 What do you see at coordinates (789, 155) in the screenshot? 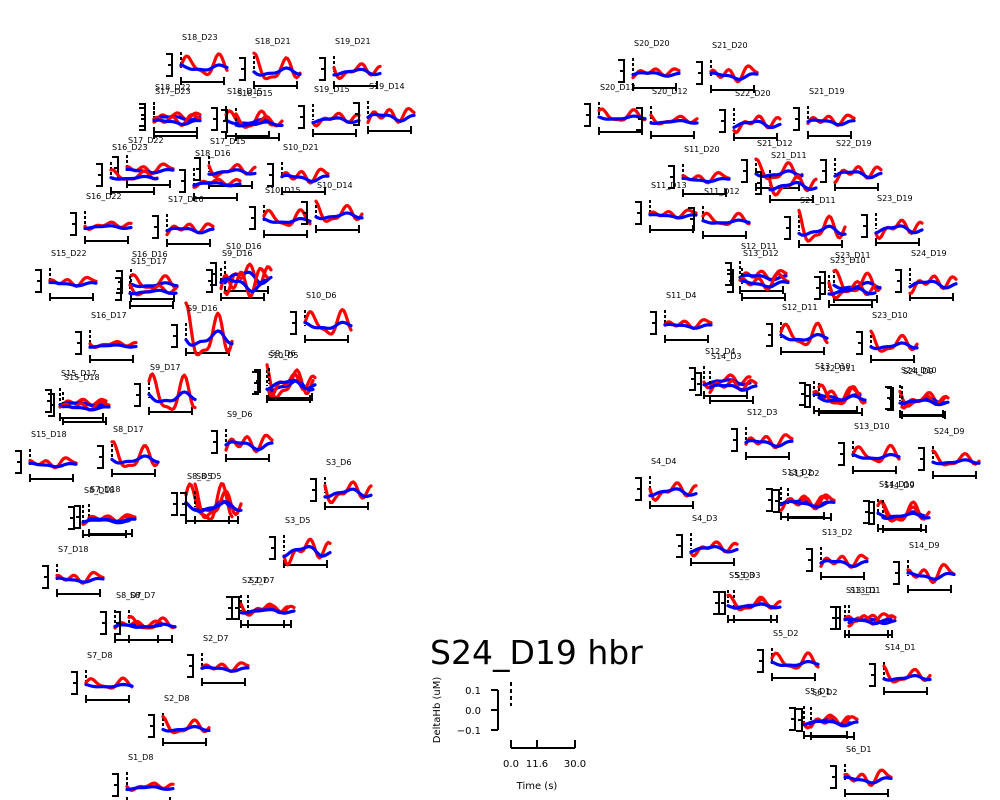
I see `channel-label: S21_D11` at bounding box center [789, 155].